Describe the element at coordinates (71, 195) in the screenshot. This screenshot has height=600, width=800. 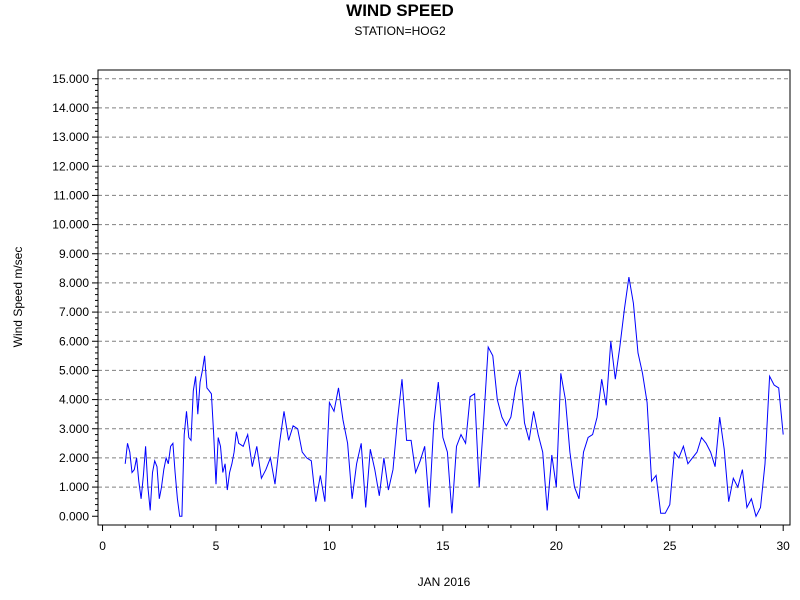
I see `y-tick-label: 11.000` at that location.